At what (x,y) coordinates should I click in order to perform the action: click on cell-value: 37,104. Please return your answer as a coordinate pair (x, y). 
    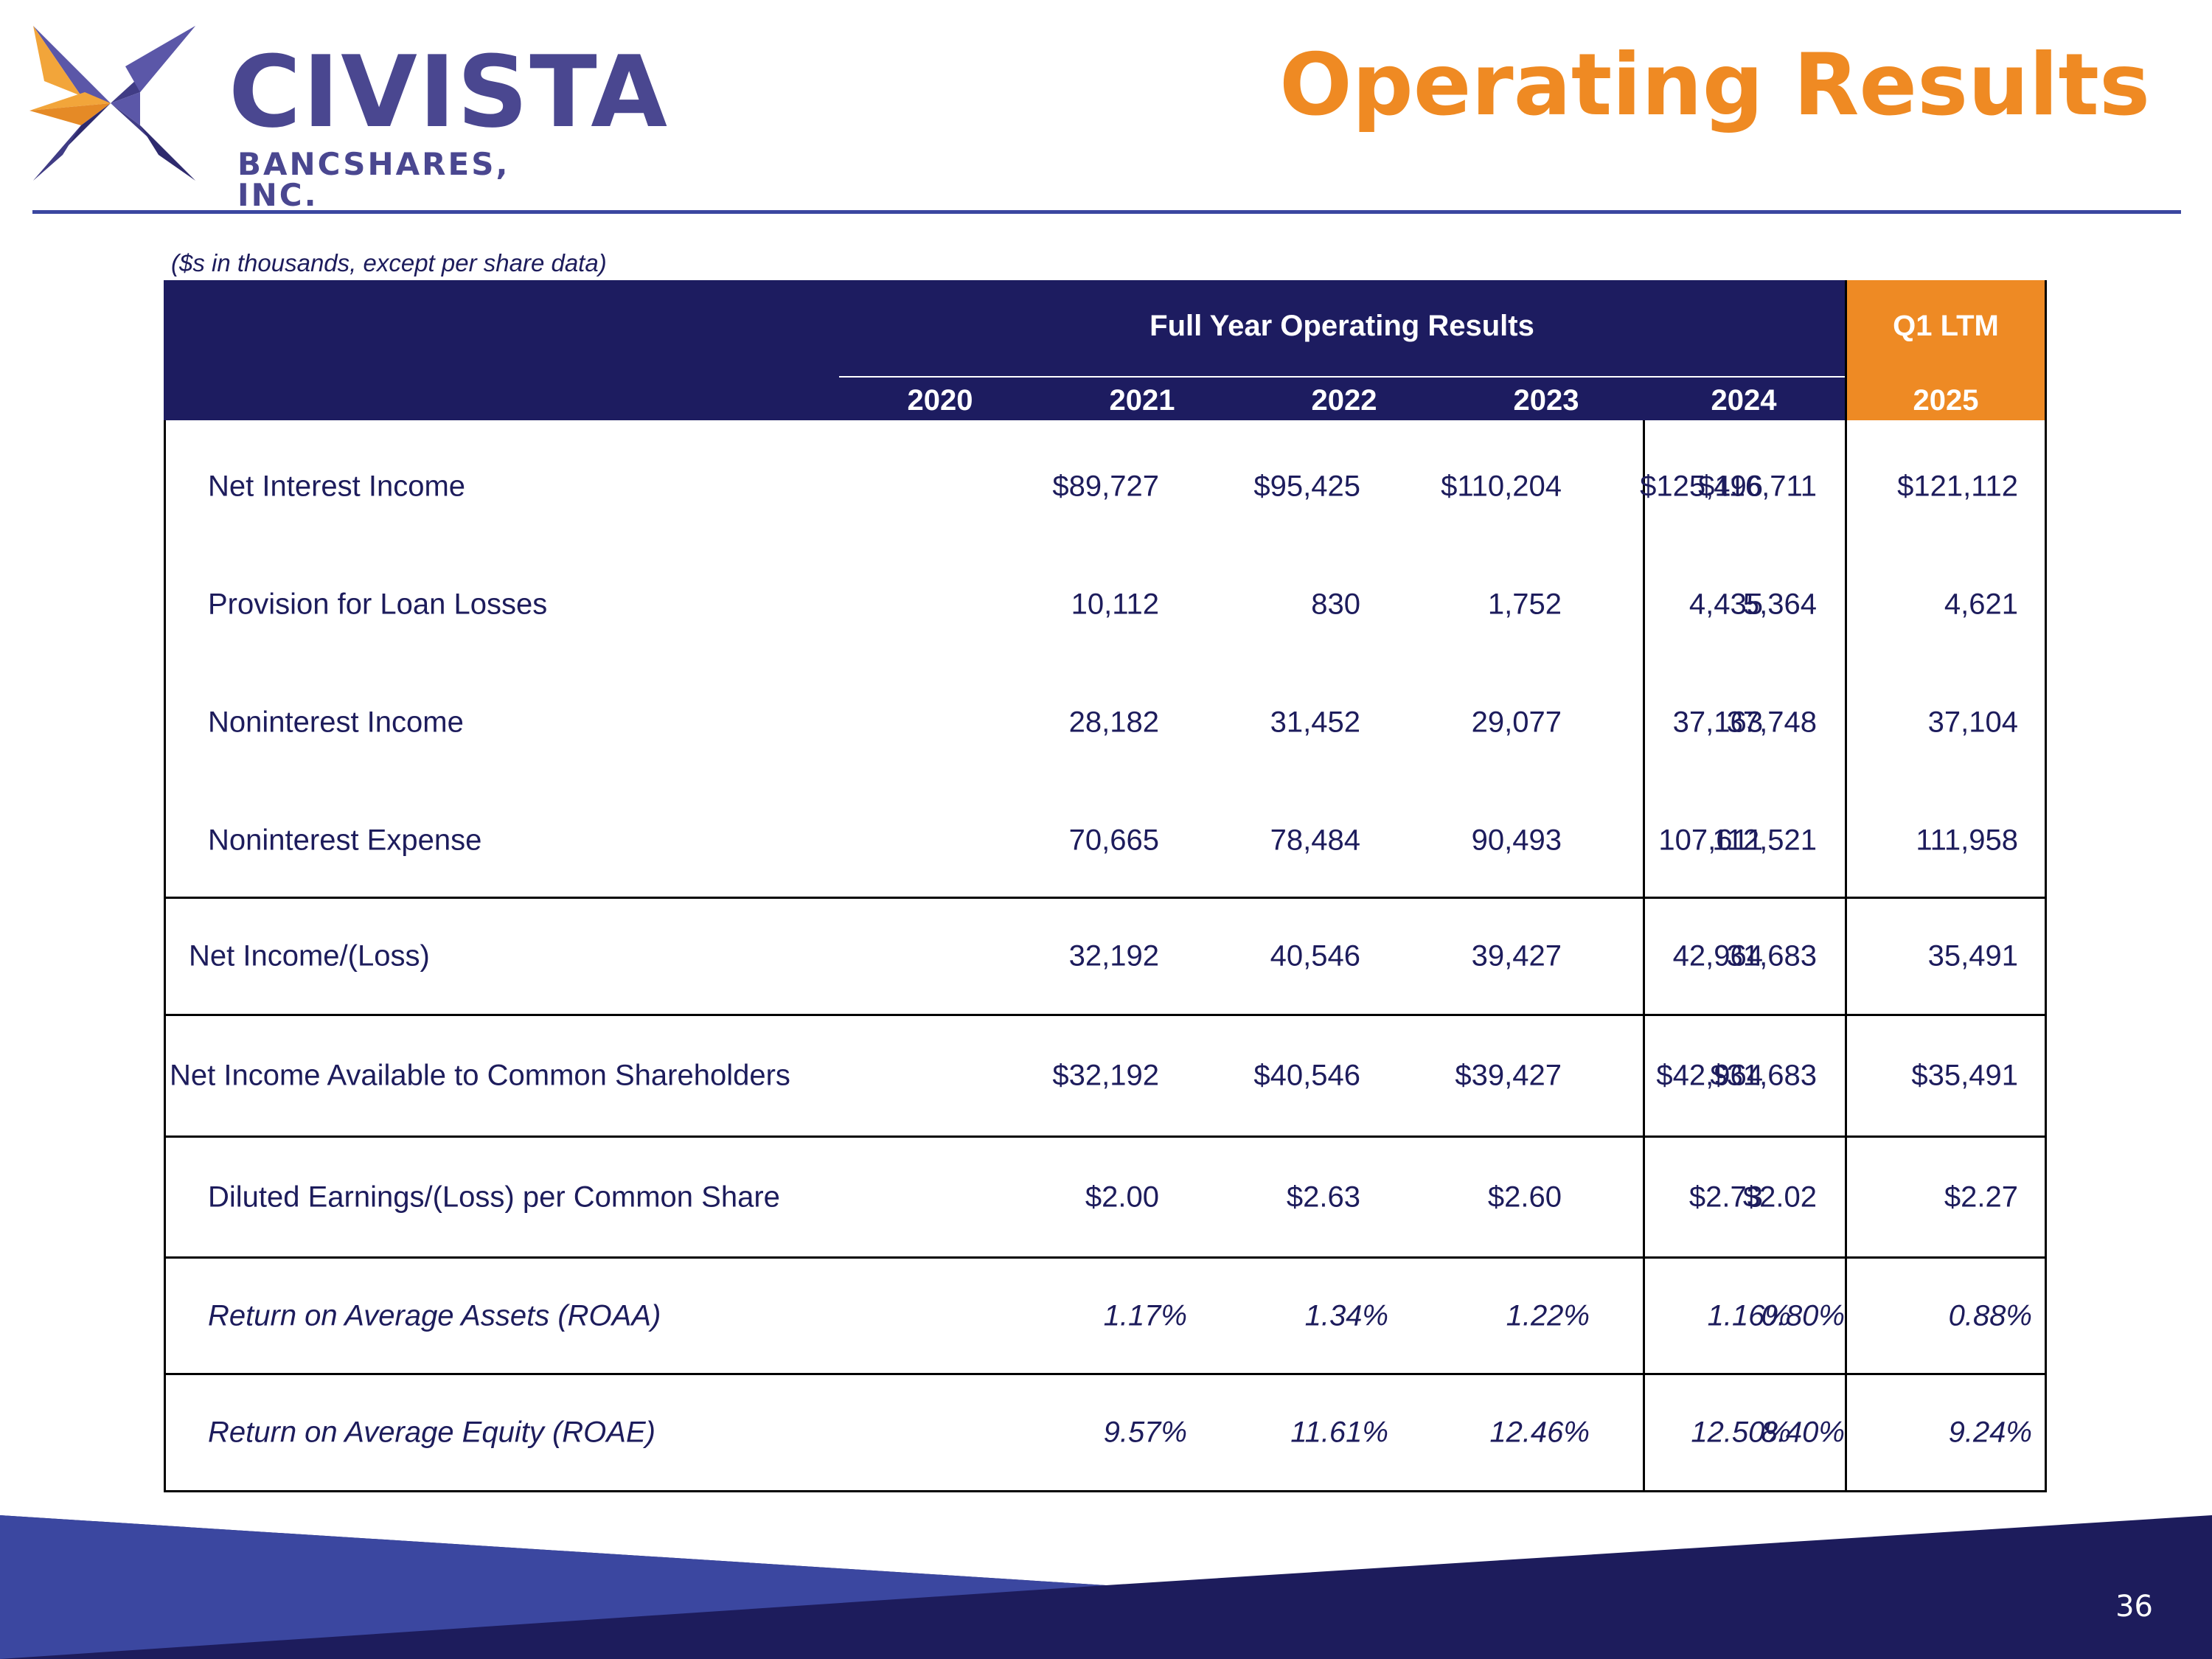
    Looking at the image, I should click on (1972, 722).